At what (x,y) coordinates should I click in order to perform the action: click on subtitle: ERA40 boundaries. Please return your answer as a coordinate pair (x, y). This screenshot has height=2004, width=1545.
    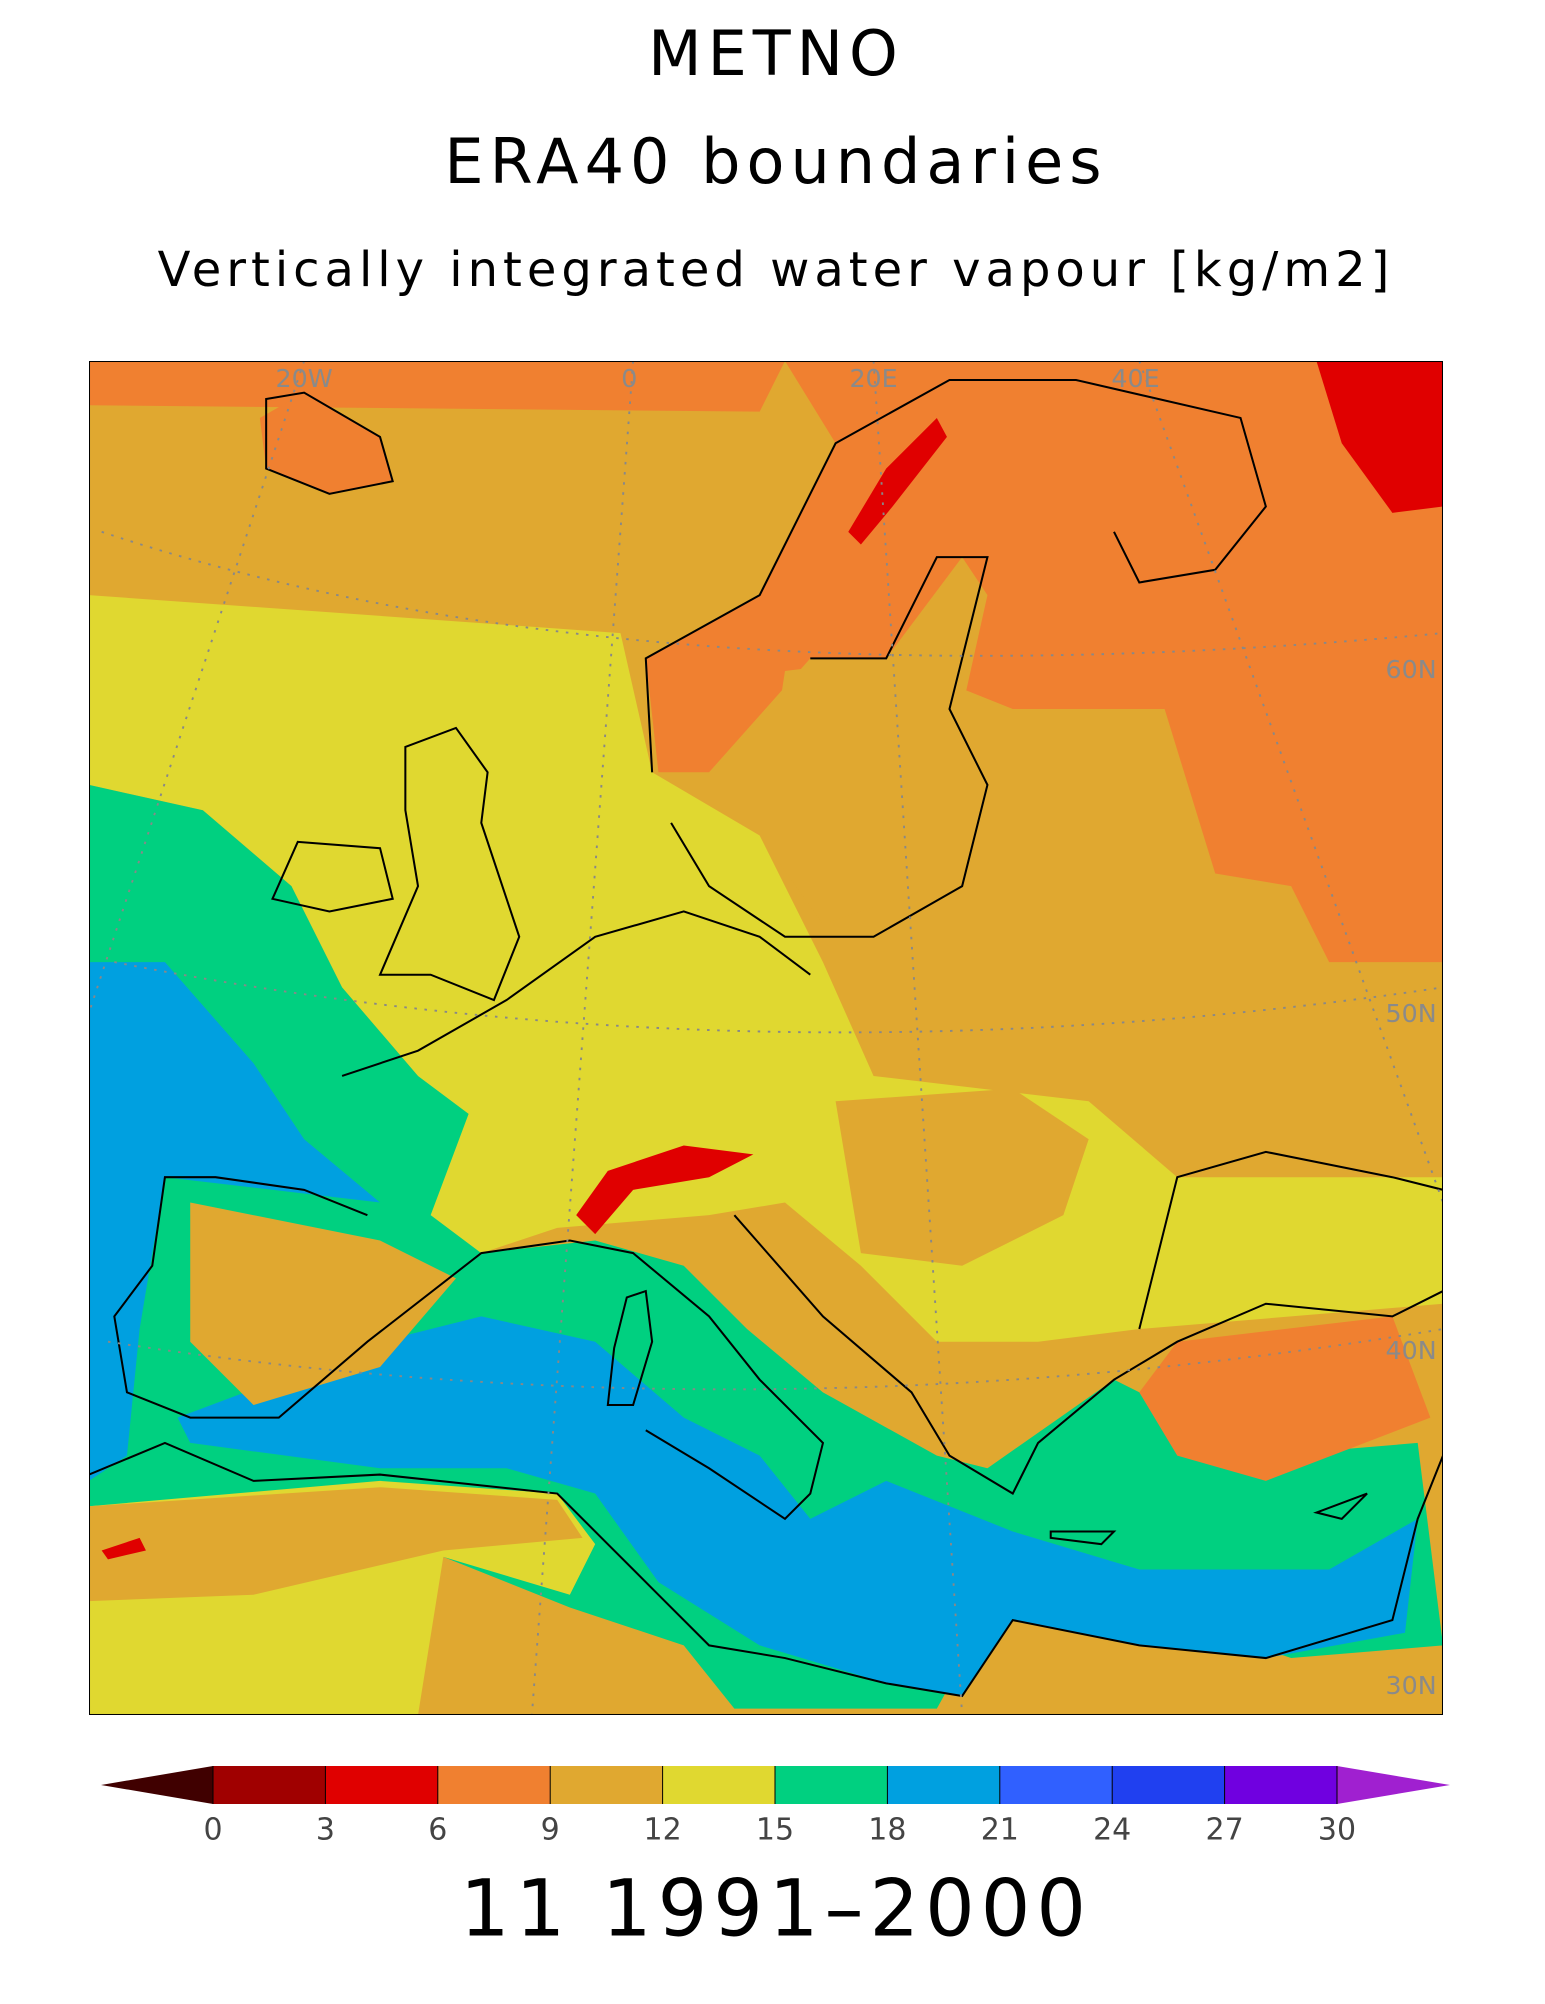
    Looking at the image, I should click on (775, 161).